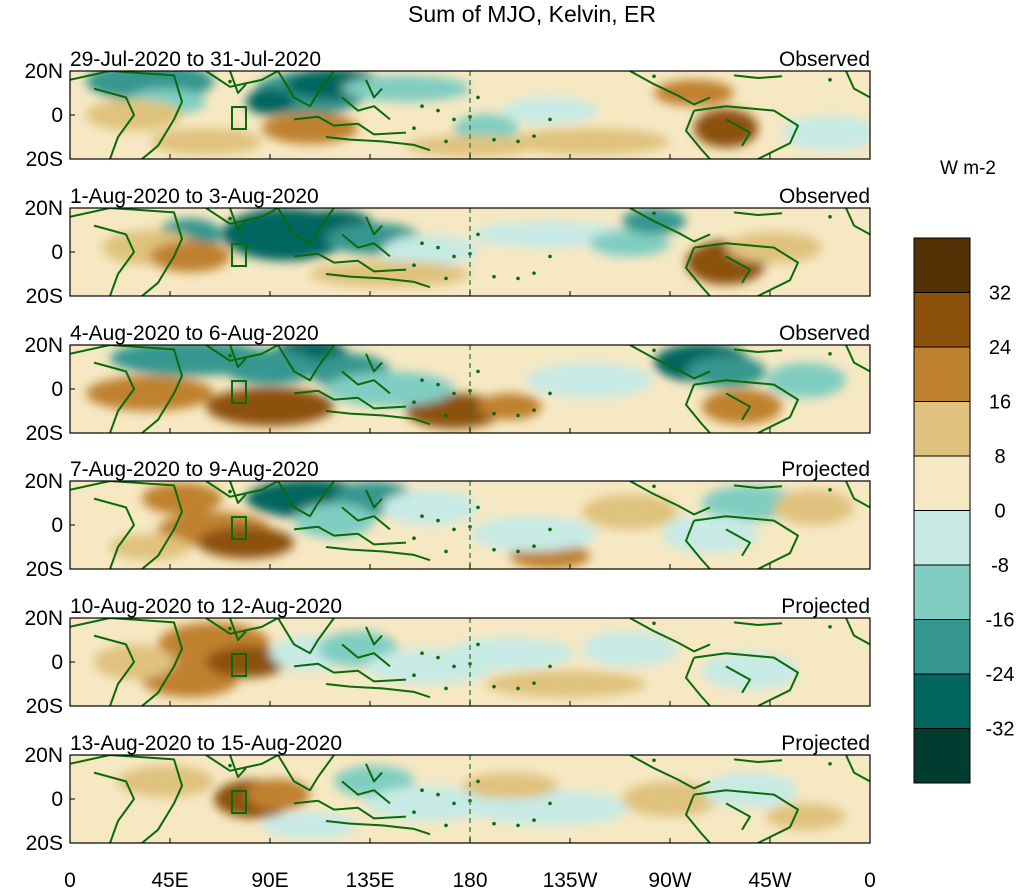  I want to click on panel-date-range: 1-Aug-2020 to 3-Aug-2020, so click(194, 196).